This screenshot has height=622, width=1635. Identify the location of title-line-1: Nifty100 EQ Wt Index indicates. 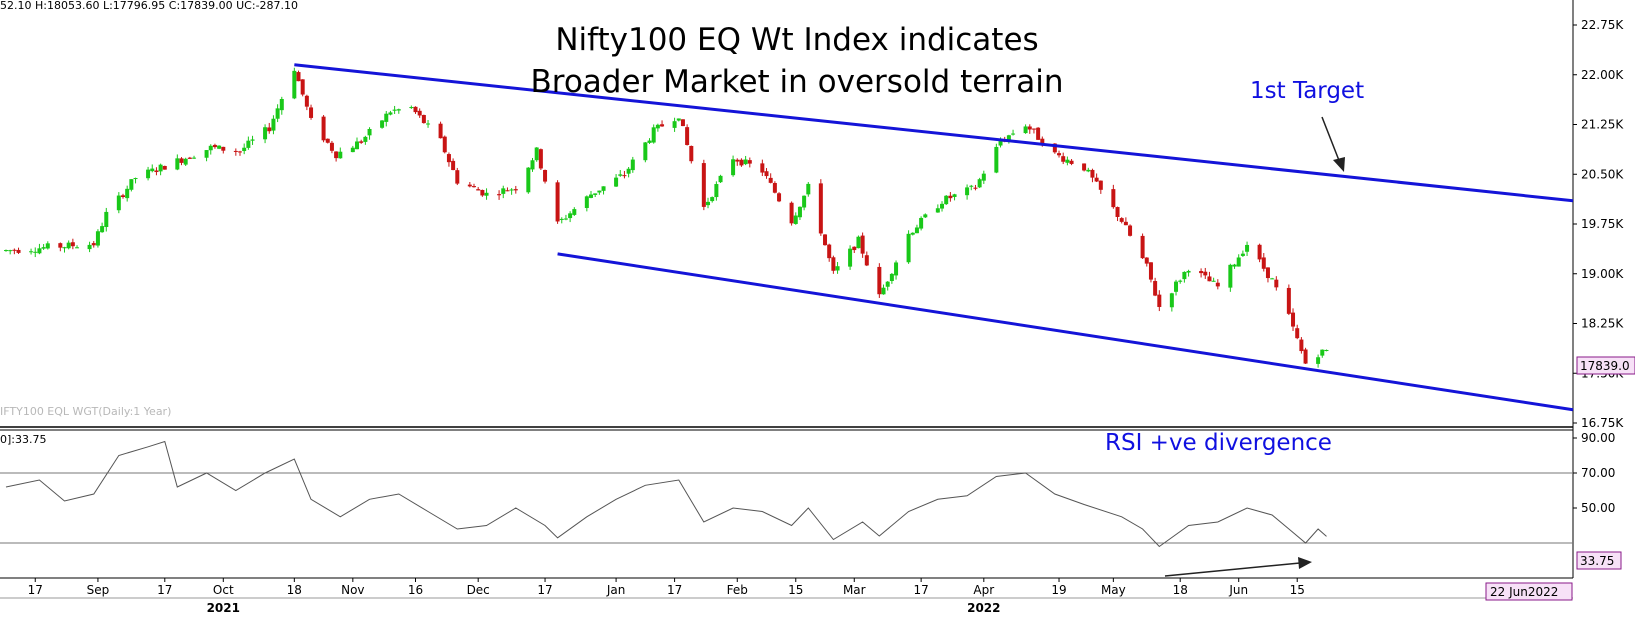
(796, 40).